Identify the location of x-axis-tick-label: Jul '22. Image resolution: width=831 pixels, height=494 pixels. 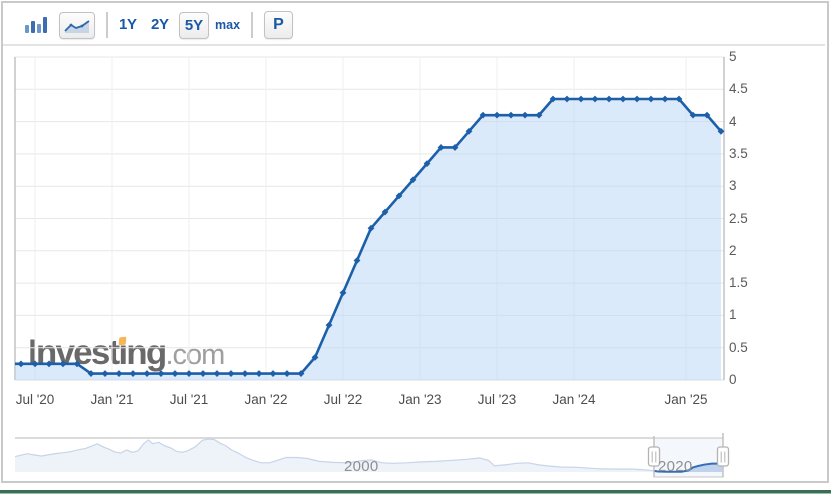
(343, 399).